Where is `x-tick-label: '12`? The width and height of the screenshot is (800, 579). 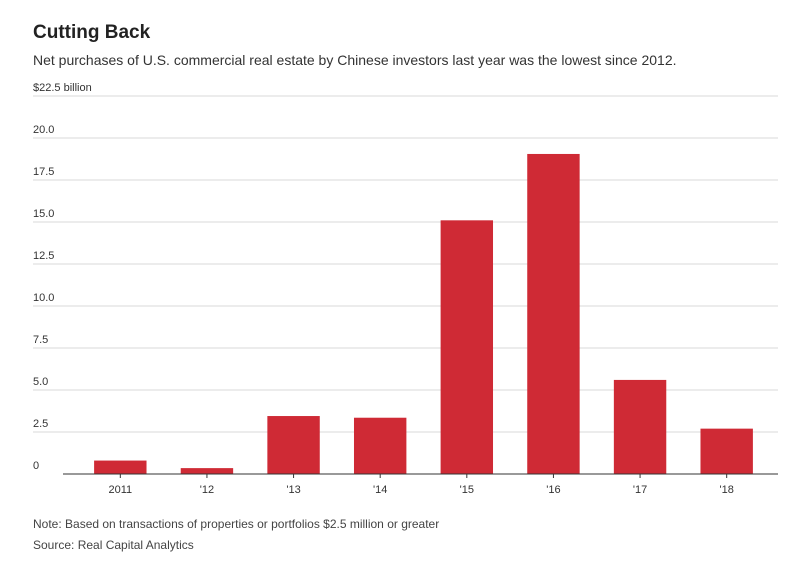
x-tick-label: '12 is located at coordinates (207, 490).